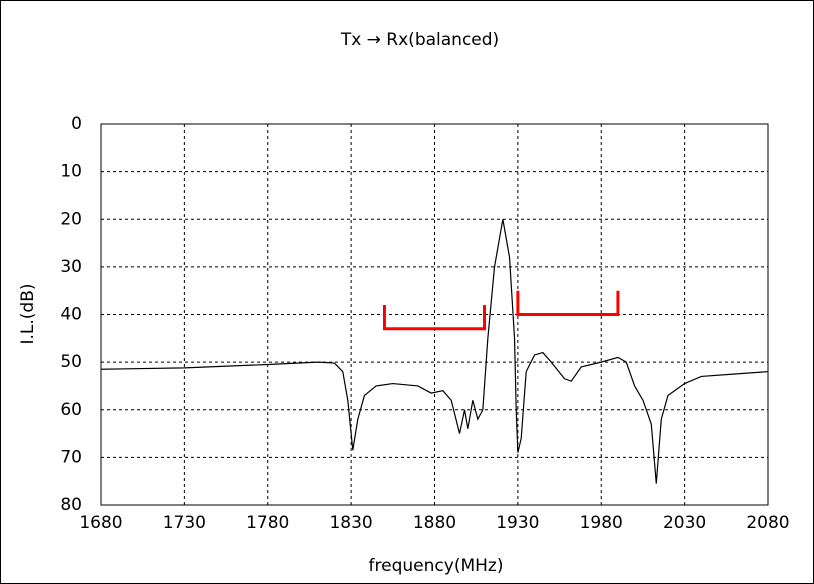 This screenshot has height=584, width=814. I want to click on x-tick-label: 1880, so click(434, 523).